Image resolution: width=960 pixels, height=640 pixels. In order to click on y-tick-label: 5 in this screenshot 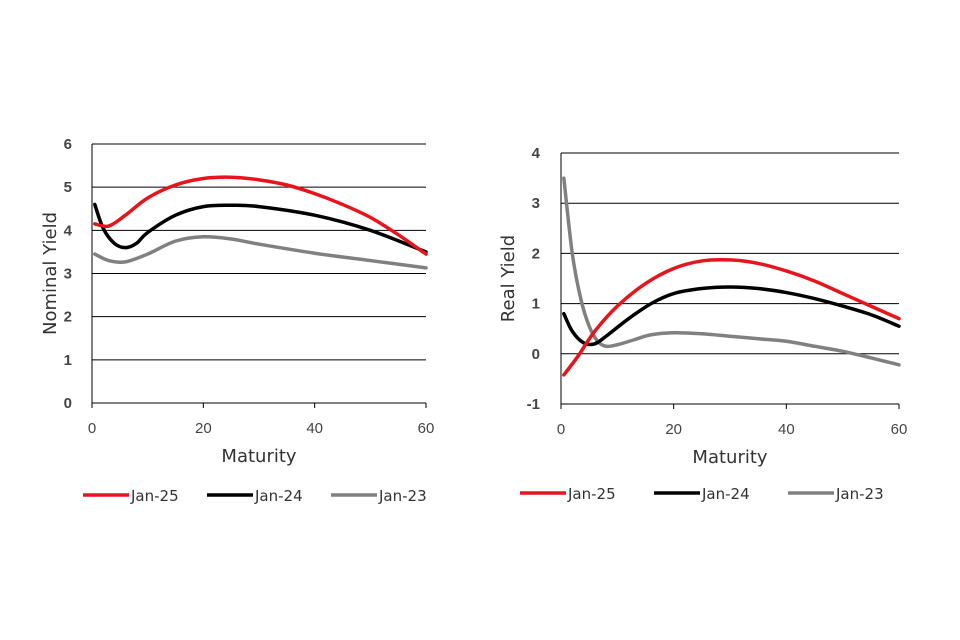, I will do `click(68, 187)`.